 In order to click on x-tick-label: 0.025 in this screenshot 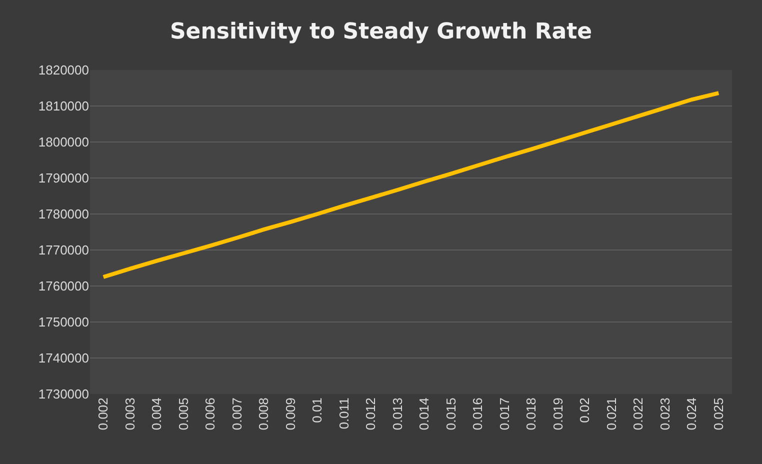, I will do `click(718, 414)`.